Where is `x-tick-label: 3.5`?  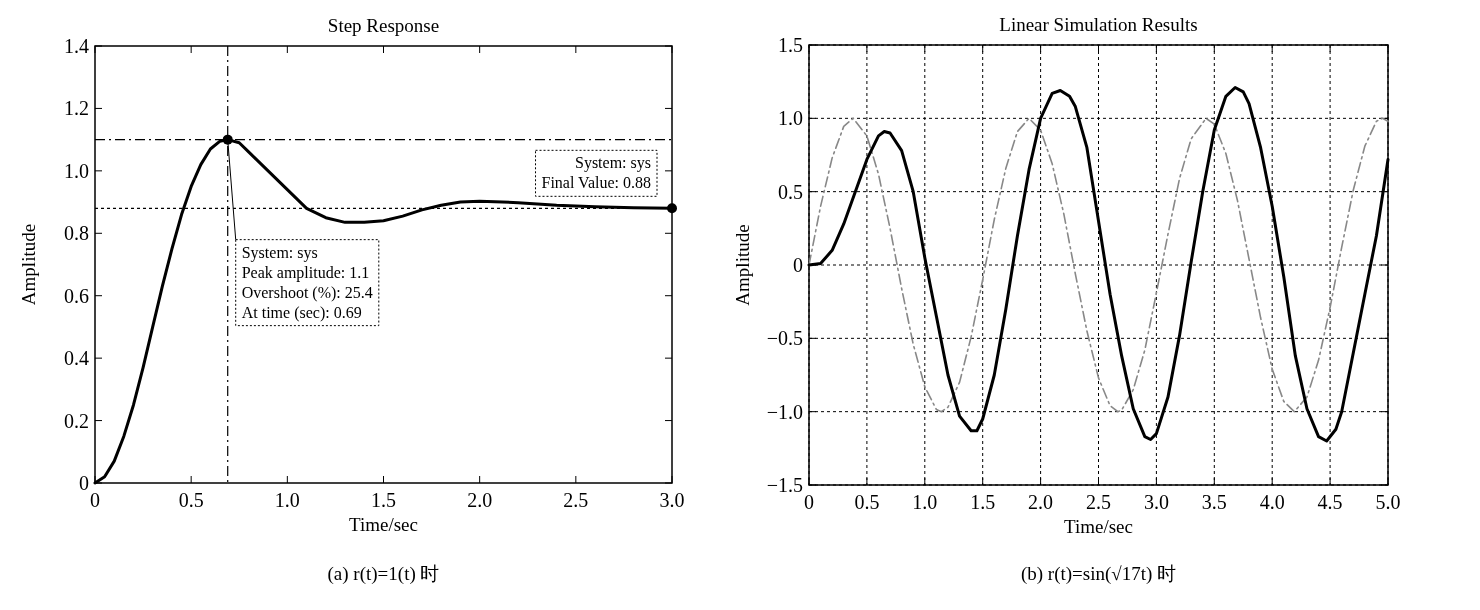
x-tick-label: 3.5 is located at coordinates (1214, 502).